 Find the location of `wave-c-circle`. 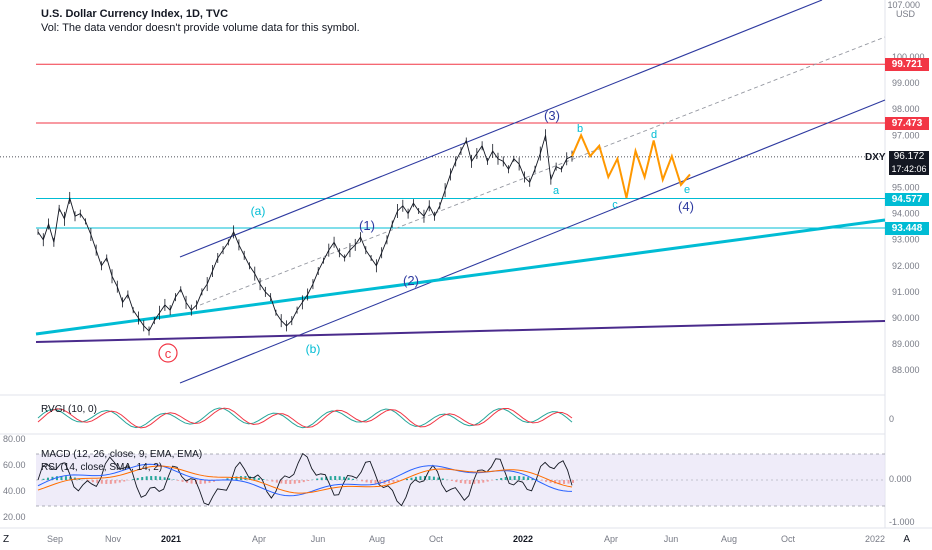

wave-c-circle is located at coordinates (168, 353).